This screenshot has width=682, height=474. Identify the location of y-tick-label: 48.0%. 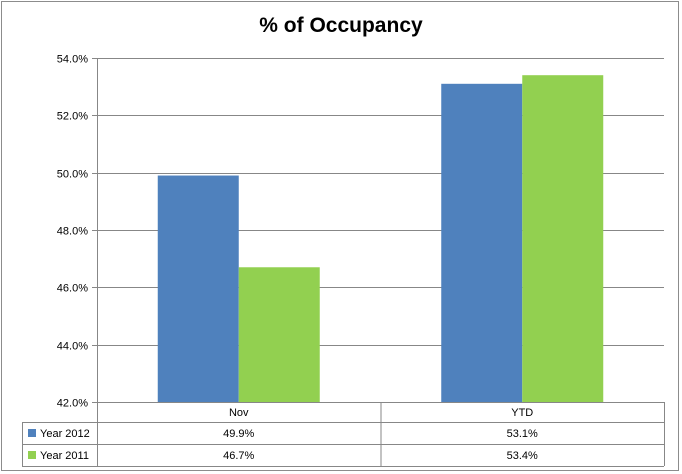
(72, 232).